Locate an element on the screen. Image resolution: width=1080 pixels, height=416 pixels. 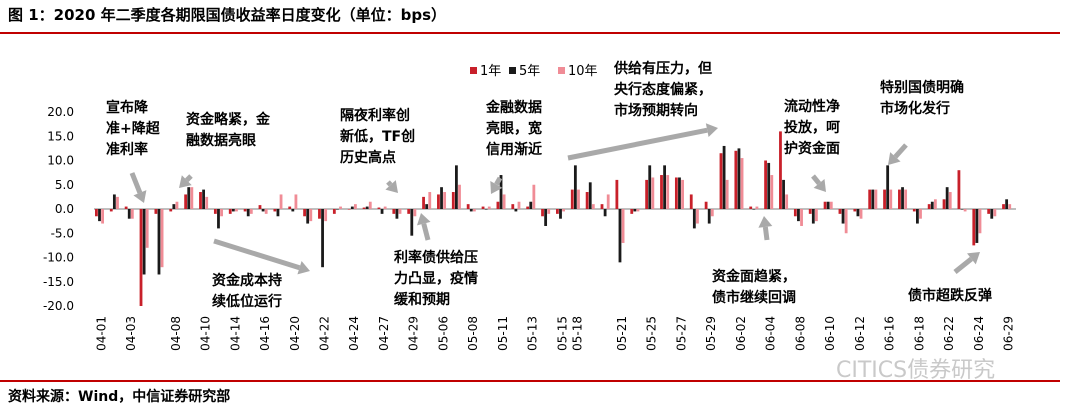
y-tick-label: -10.0 is located at coordinates (58, 258).